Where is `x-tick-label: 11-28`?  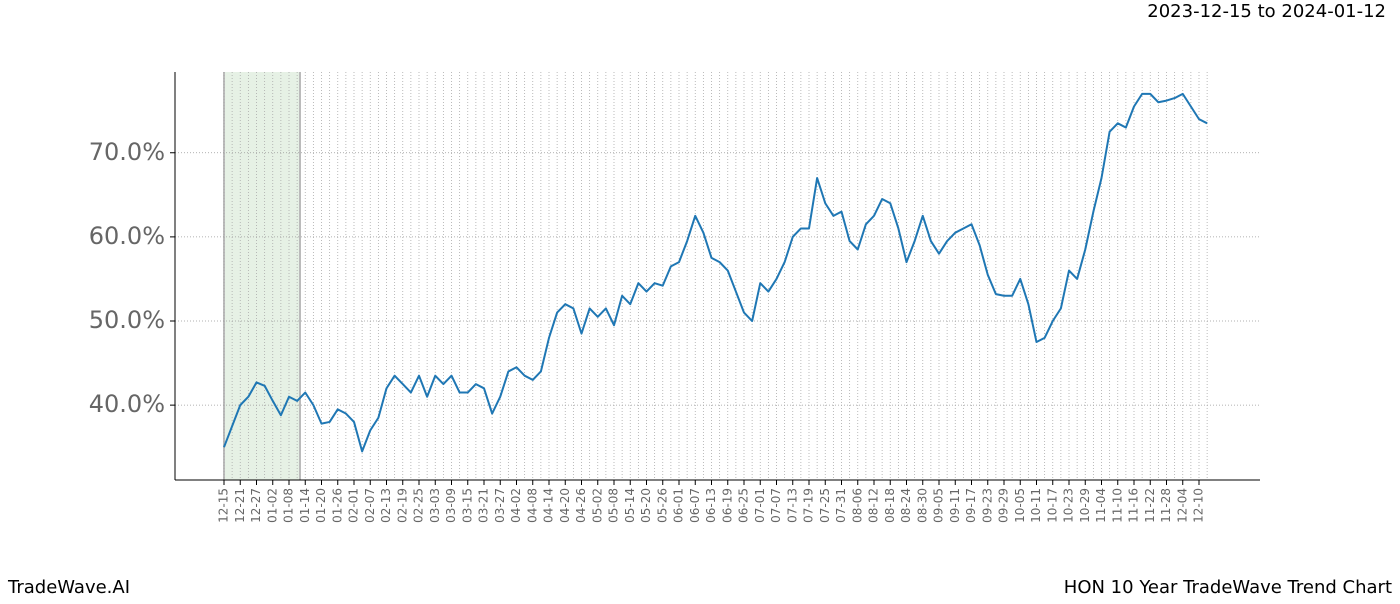
x-tick-label: 11-28 is located at coordinates (1166, 505).